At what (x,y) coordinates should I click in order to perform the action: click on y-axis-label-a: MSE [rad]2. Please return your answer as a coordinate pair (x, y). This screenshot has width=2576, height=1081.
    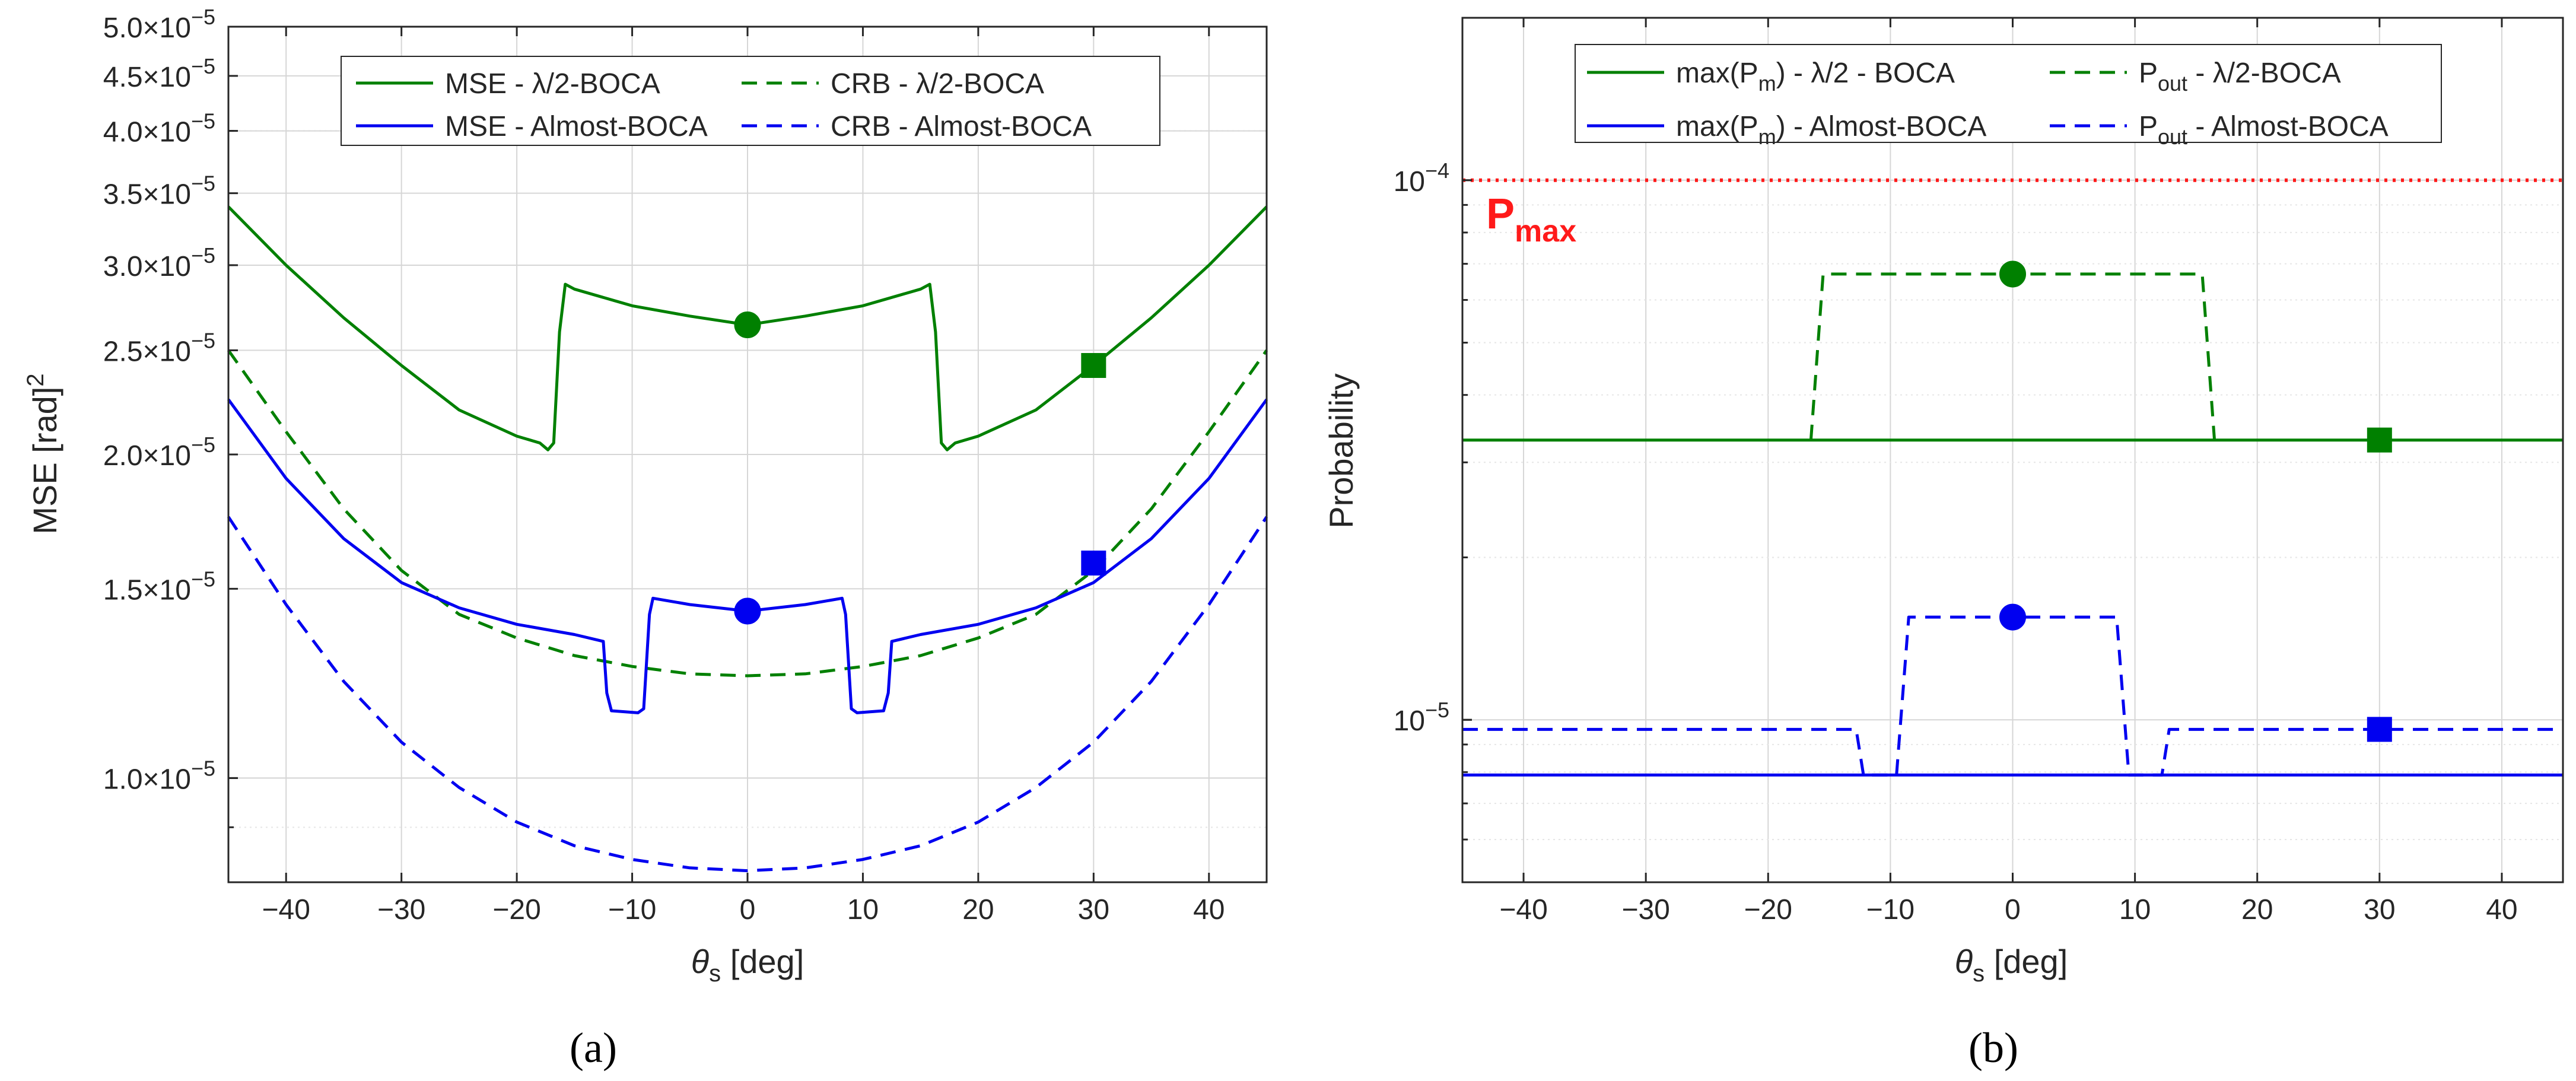
    Looking at the image, I should click on (43, 453).